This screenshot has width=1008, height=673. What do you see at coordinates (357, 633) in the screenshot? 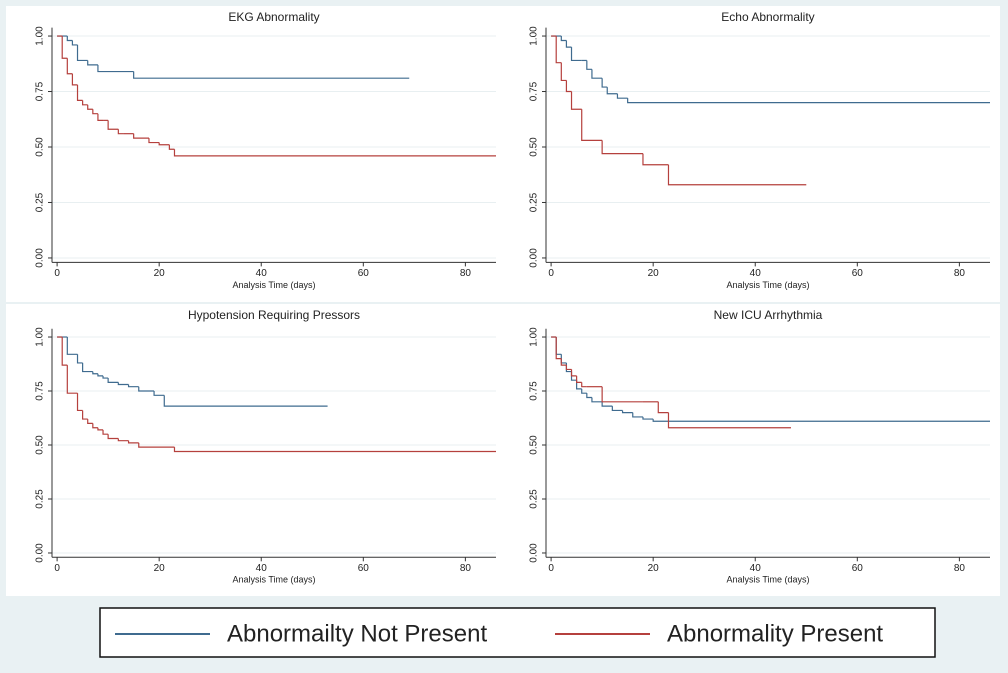
I see `legend-label: Abnormailty Not Present` at bounding box center [357, 633].